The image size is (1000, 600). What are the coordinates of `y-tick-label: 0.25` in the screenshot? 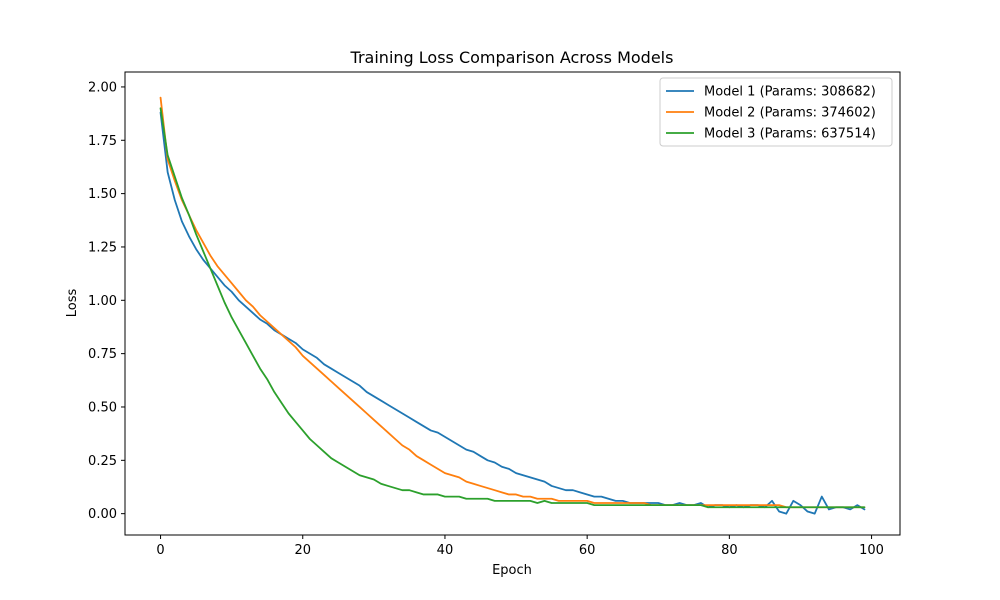 It's located at (102, 461).